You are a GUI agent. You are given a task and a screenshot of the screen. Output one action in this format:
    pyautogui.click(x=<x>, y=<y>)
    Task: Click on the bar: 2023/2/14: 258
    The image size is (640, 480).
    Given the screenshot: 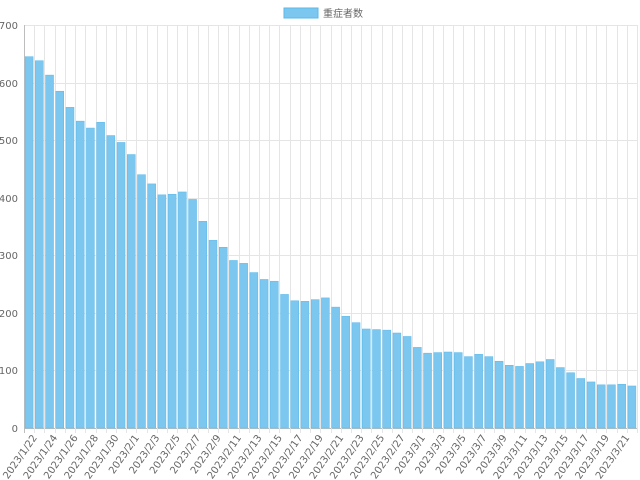 What is the action you would take?
    pyautogui.click(x=264, y=354)
    